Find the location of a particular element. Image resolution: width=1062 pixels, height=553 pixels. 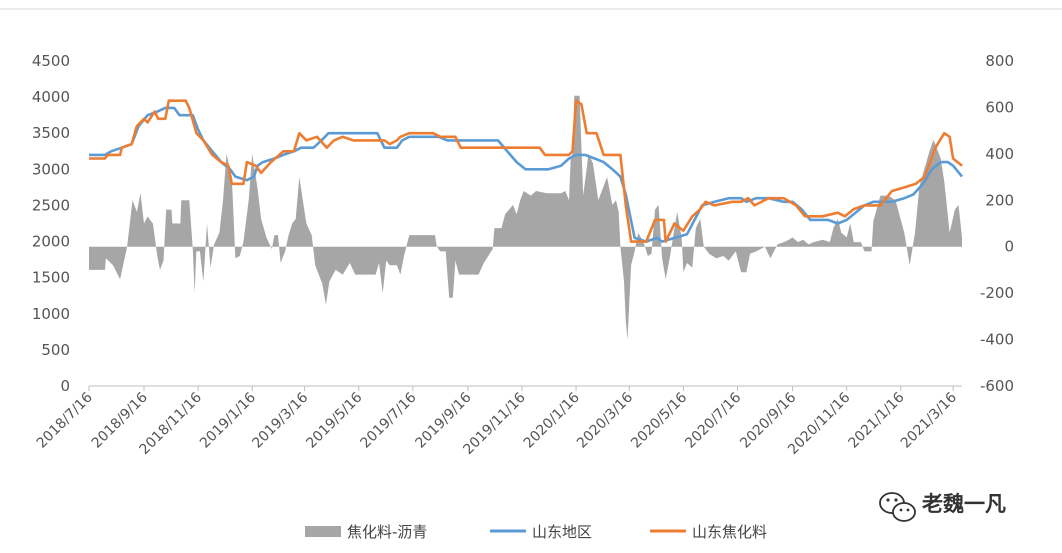

x-tick-label: 2020/7/16 is located at coordinates (713, 420).